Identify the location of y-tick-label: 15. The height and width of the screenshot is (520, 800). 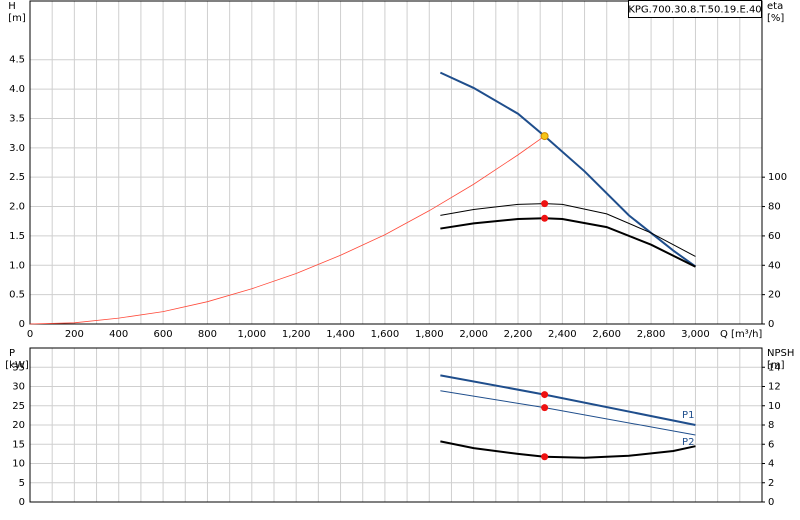
(18, 444).